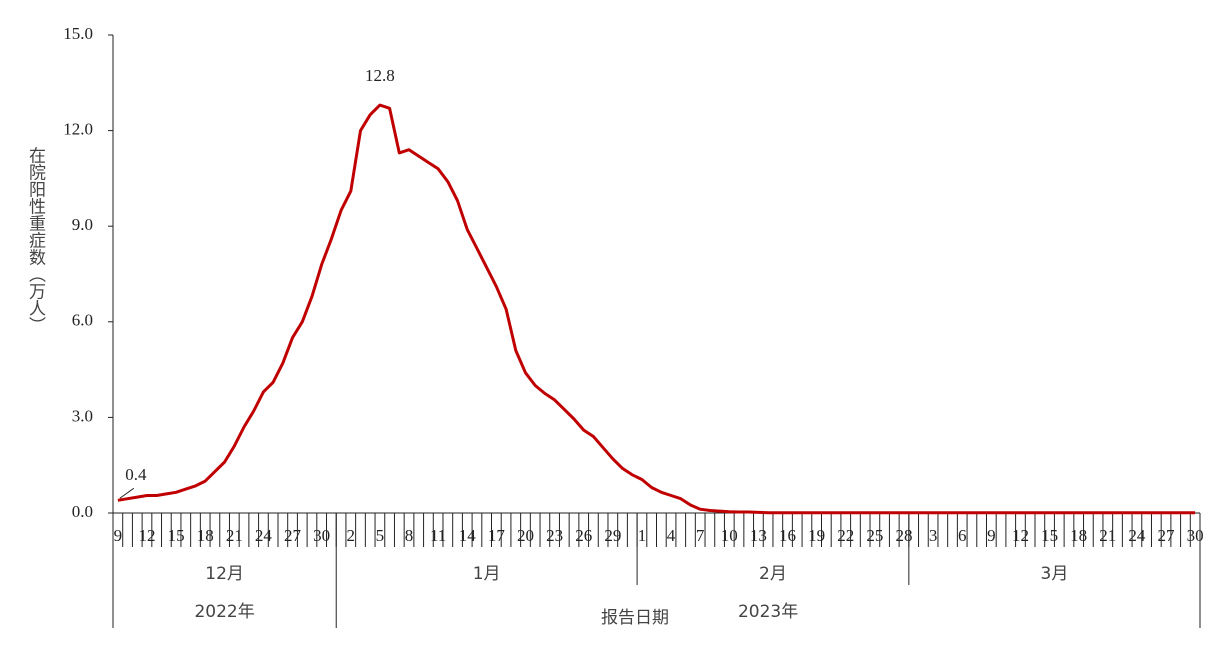 Image resolution: width=1219 pixels, height=649 pixels. Describe the element at coordinates (816, 535) in the screenshot. I see `x-tick-label: 19` at that location.